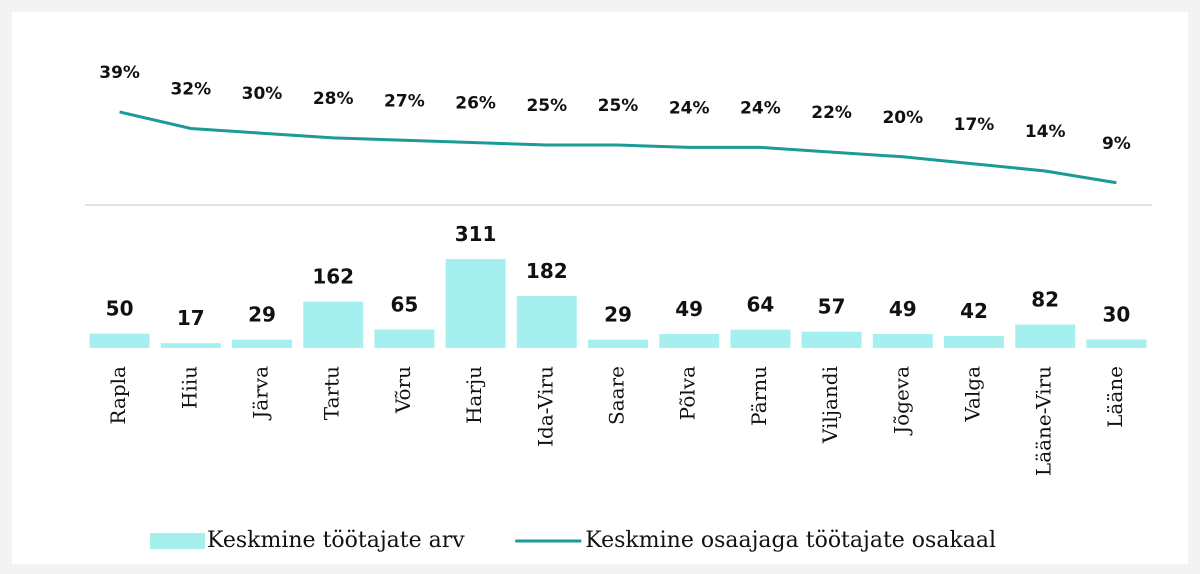 Image resolution: width=1200 pixels, height=574 pixels. Describe the element at coordinates (759, 396) in the screenshot. I see `x-tick-label: Pärnu` at that location.